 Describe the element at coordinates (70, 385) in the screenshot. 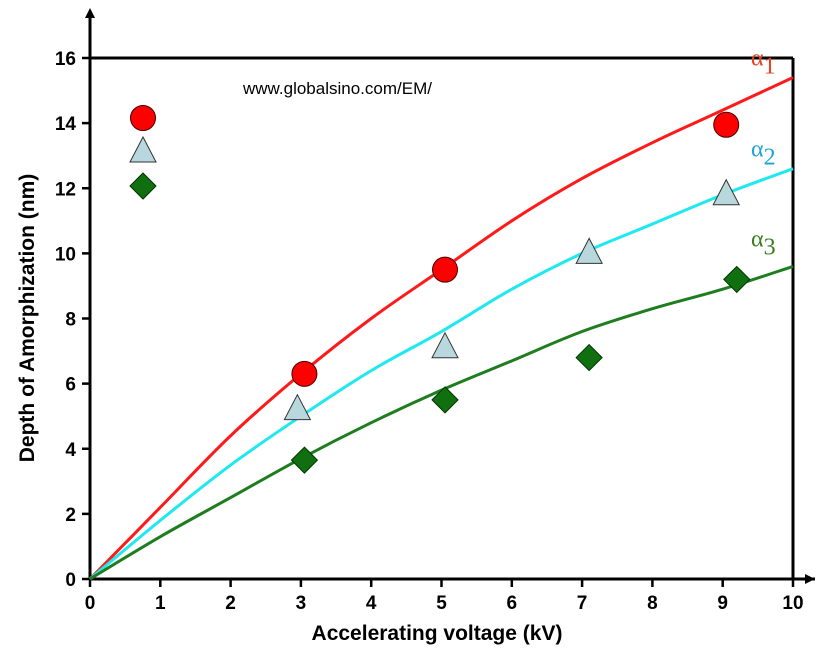

I see `y-tick-label: 6` at that location.